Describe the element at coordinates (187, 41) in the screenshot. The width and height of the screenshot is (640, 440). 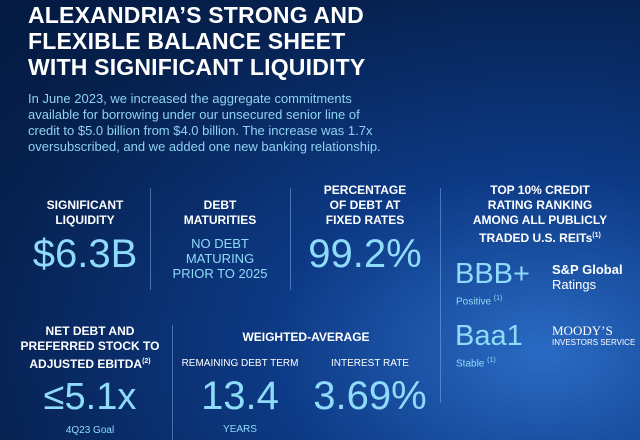
I see `title-line: FLEXIBLE BALANCE SHEET` at that location.